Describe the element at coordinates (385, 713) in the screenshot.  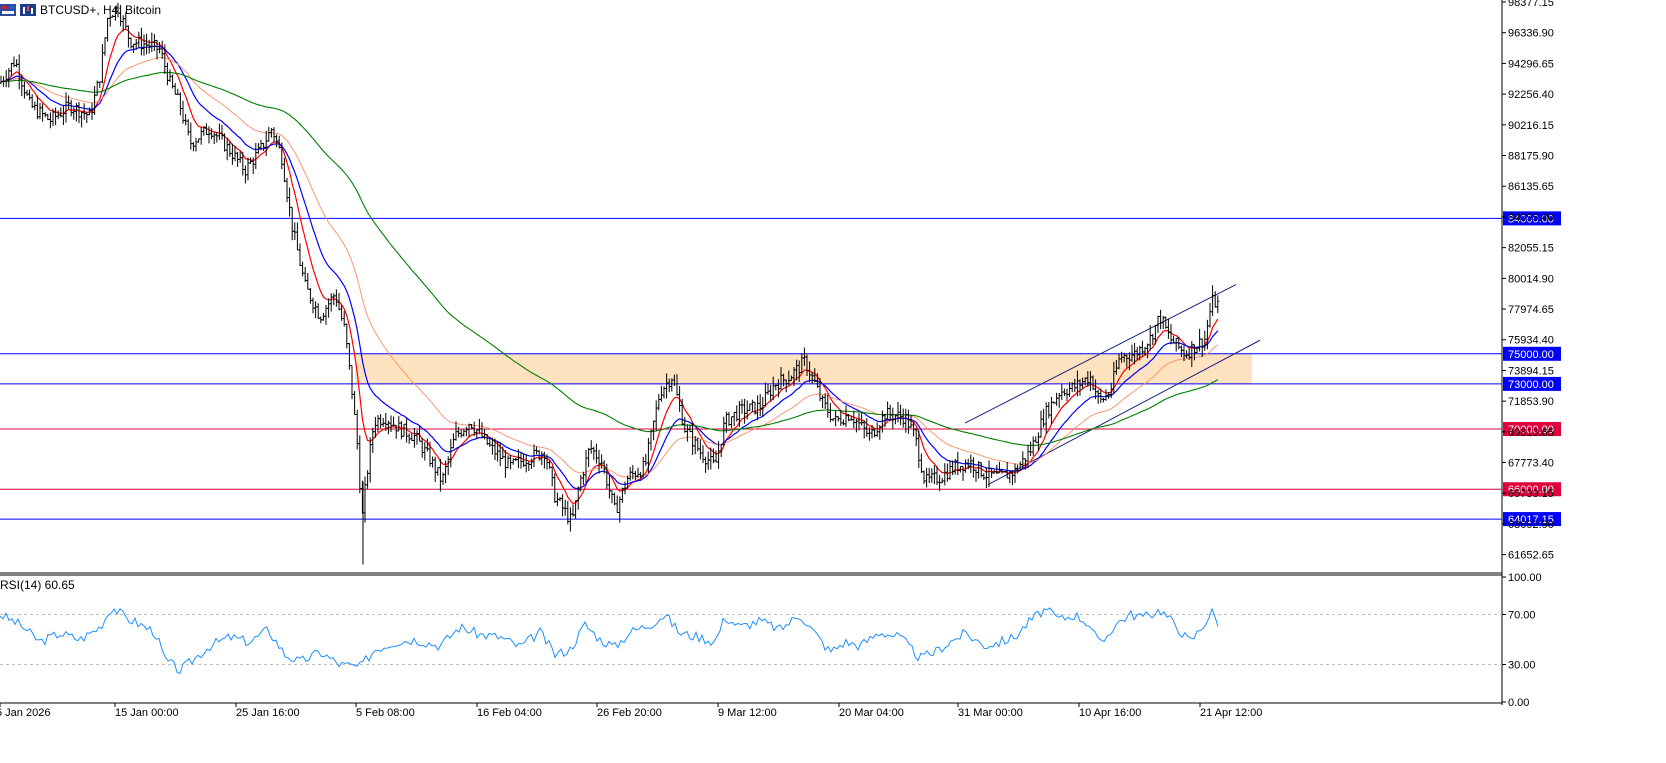
I see `x-tick-label: 5 Feb 08:00` at that location.